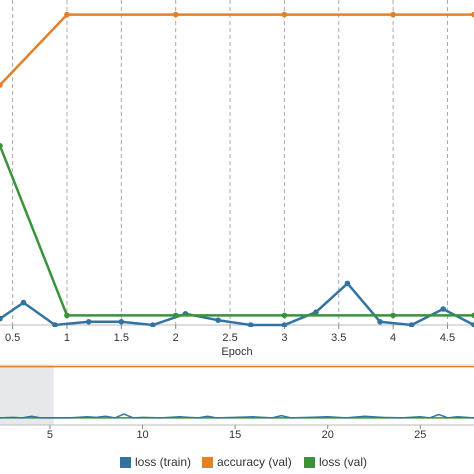 The height and width of the screenshot is (474, 474). Describe the element at coordinates (27, 395) in the screenshot. I see `selection` at that location.